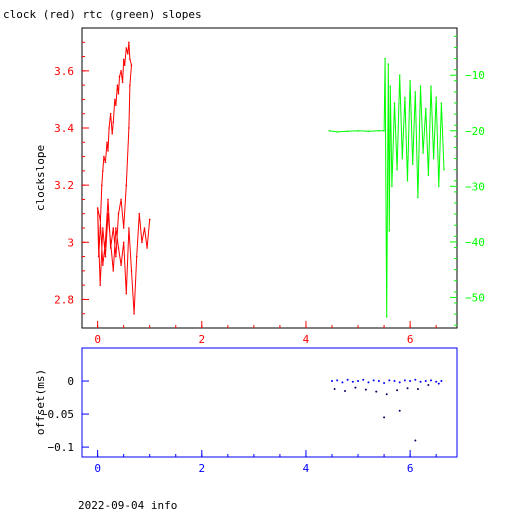 The width and height of the screenshot is (512, 512). I want to click on offset-y-axis-label: offset(ms), so click(40, 402).